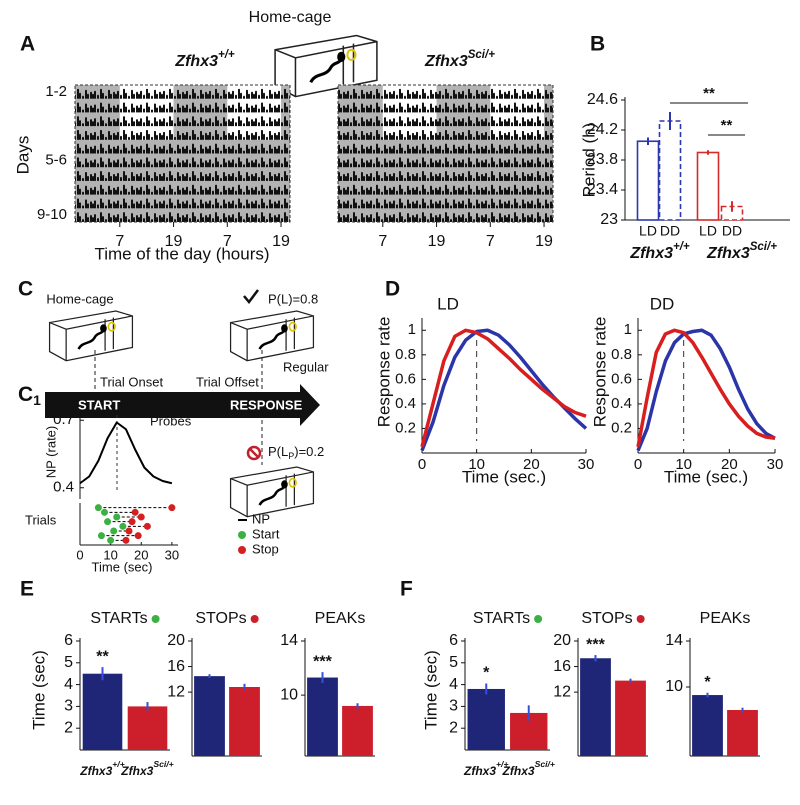 The width and height of the screenshot is (800, 805). Describe the element at coordinates (453, 662) in the screenshot. I see `y-tick-label: 5` at that location.